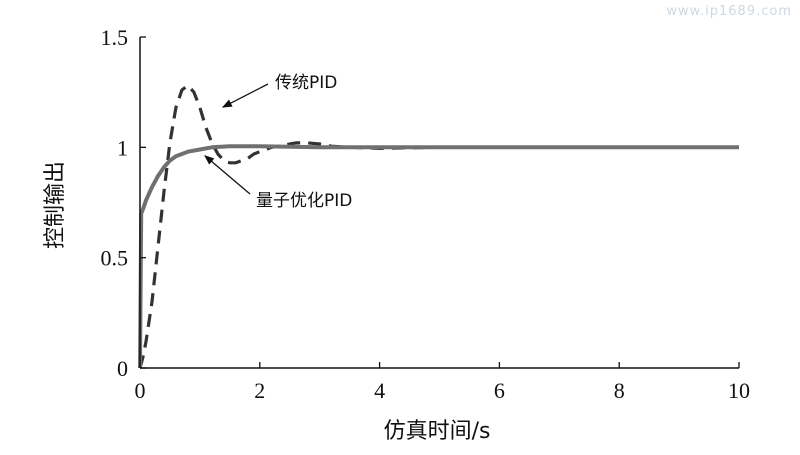 The width and height of the screenshot is (800, 455). Describe the element at coordinates (140, 390) in the screenshot. I see `x-tick-label: 0` at that location.